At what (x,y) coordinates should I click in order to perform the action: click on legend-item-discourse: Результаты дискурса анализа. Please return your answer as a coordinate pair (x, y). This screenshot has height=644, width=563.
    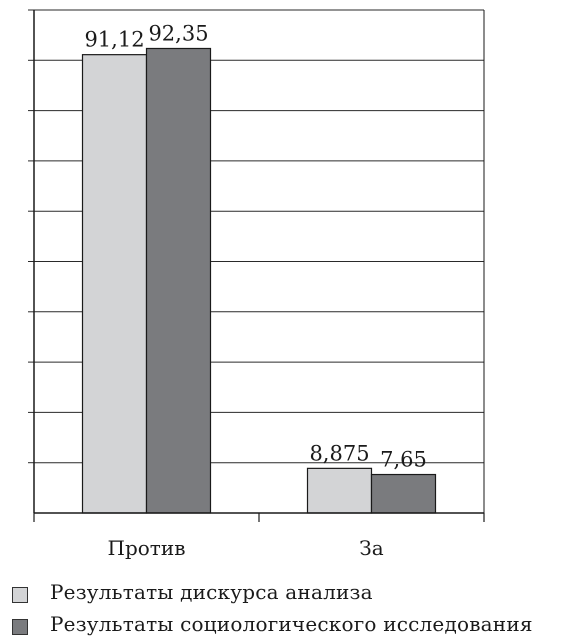
    Looking at the image, I should click on (285, 596).